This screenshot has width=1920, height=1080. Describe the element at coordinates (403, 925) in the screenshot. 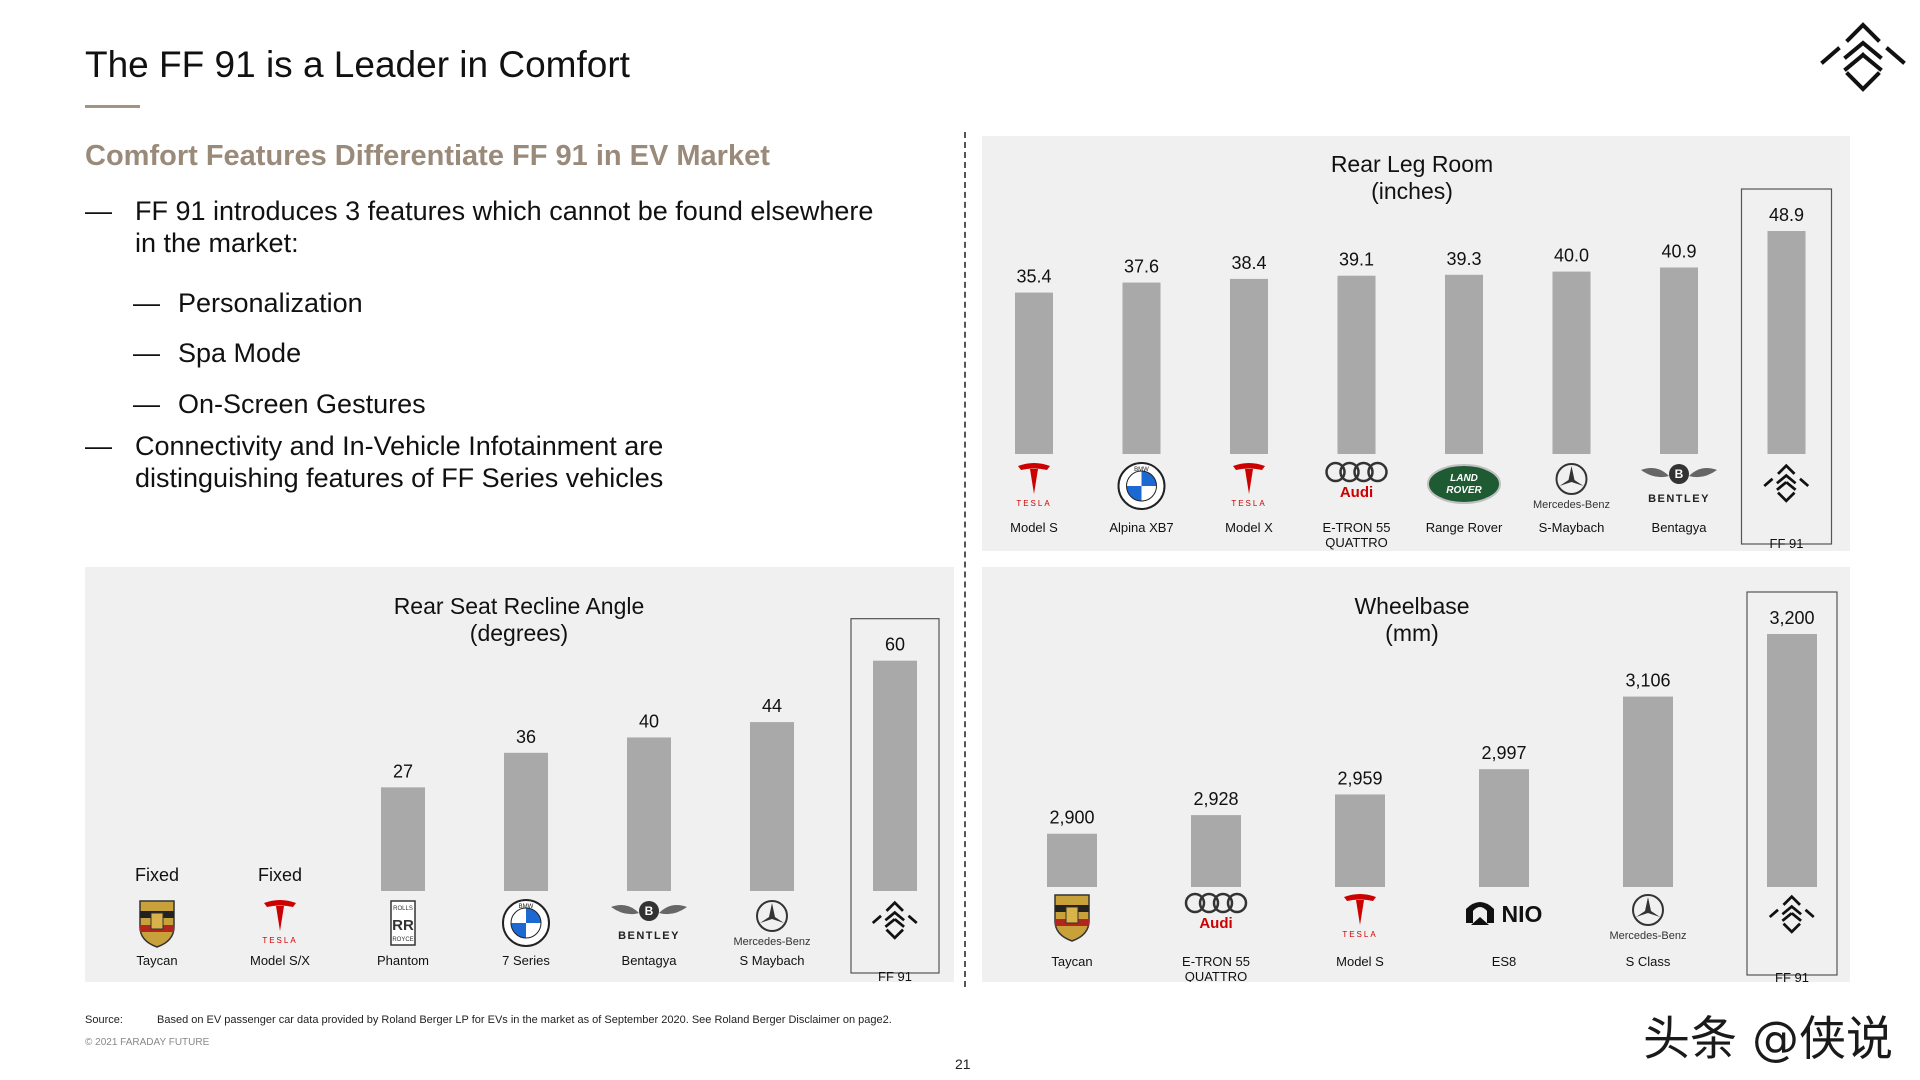

I see `rolls-royce-monogram: RR` at that location.